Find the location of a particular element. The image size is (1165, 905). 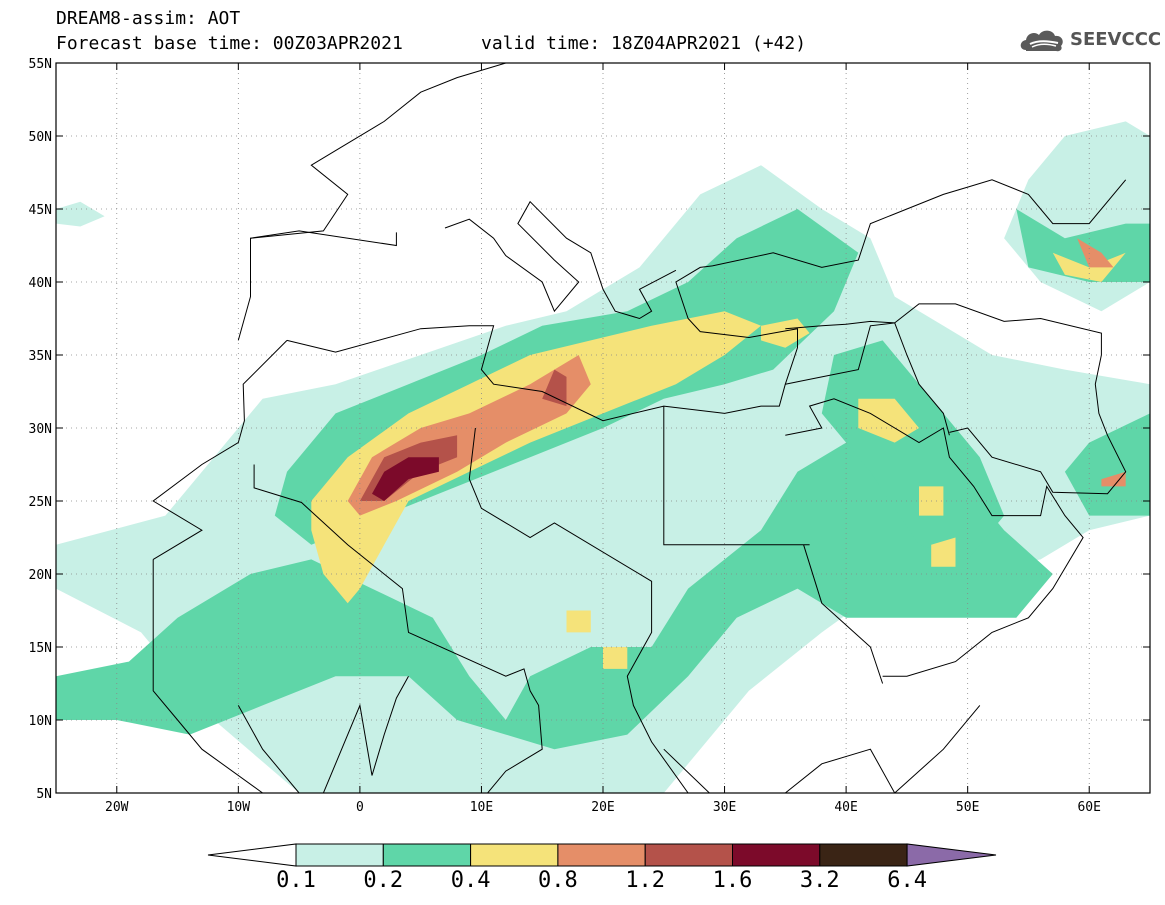

lon-tick-label: 20W is located at coordinates (117, 807).